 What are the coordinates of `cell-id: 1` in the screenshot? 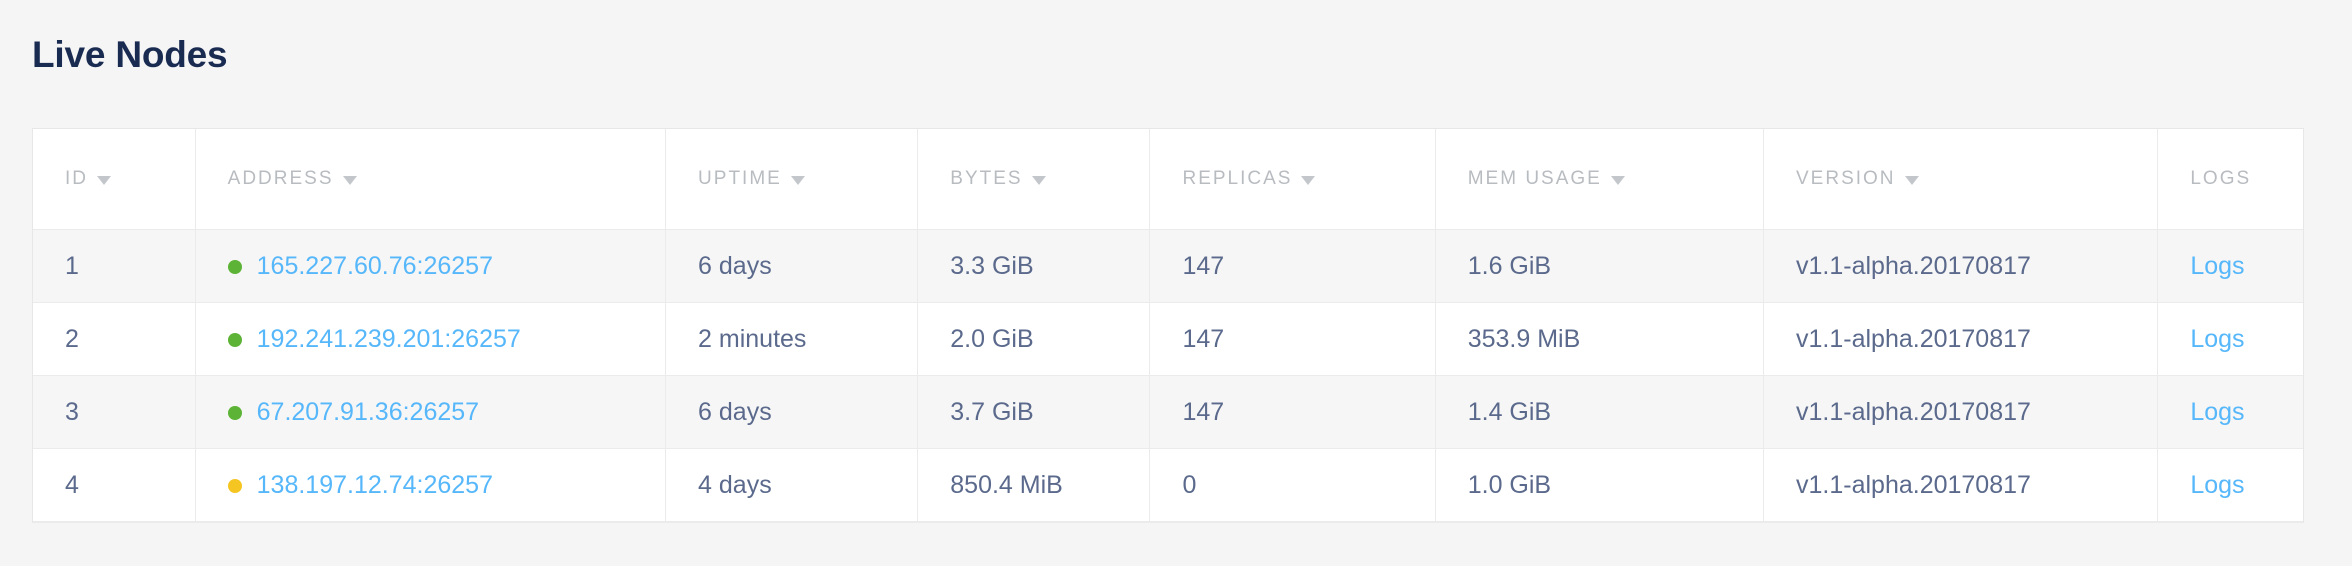 It's located at (114, 266).